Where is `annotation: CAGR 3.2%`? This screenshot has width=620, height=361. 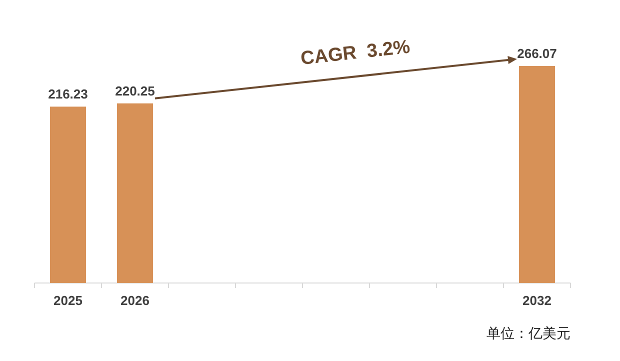
annotation: CAGR 3.2% is located at coordinates (356, 53).